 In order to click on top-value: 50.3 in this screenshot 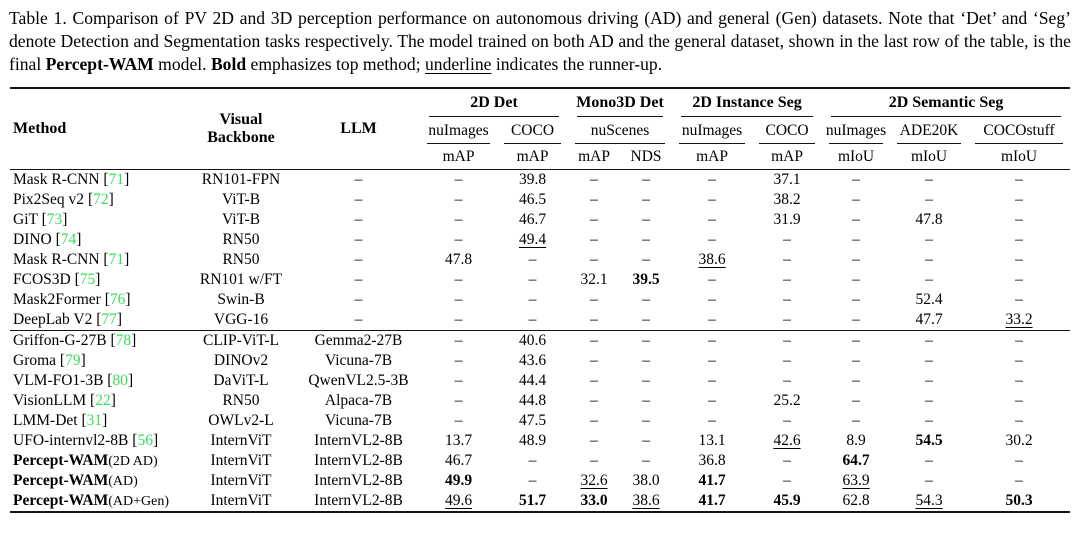, I will do `click(1019, 500)`.